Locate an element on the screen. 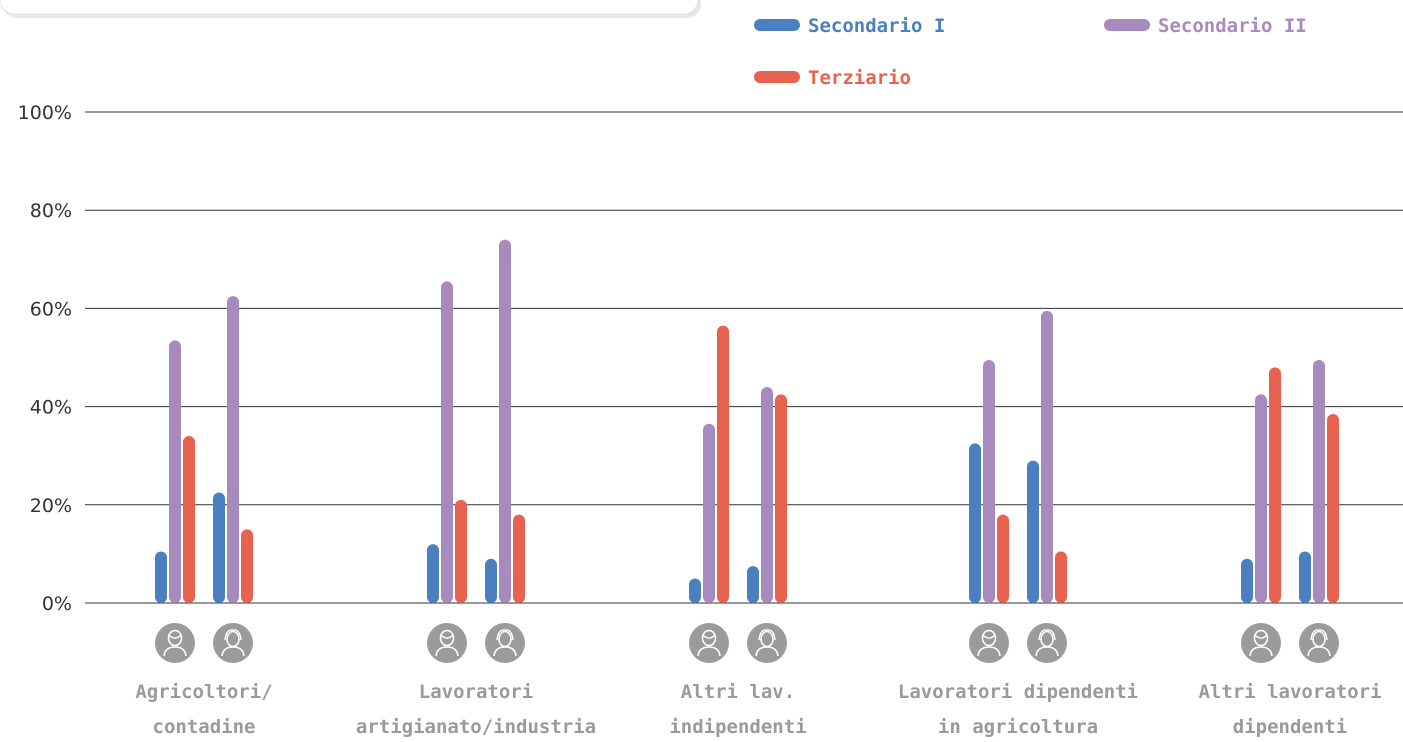  legend: Secondario I Secondario II Terziario is located at coordinates (1030, 52).